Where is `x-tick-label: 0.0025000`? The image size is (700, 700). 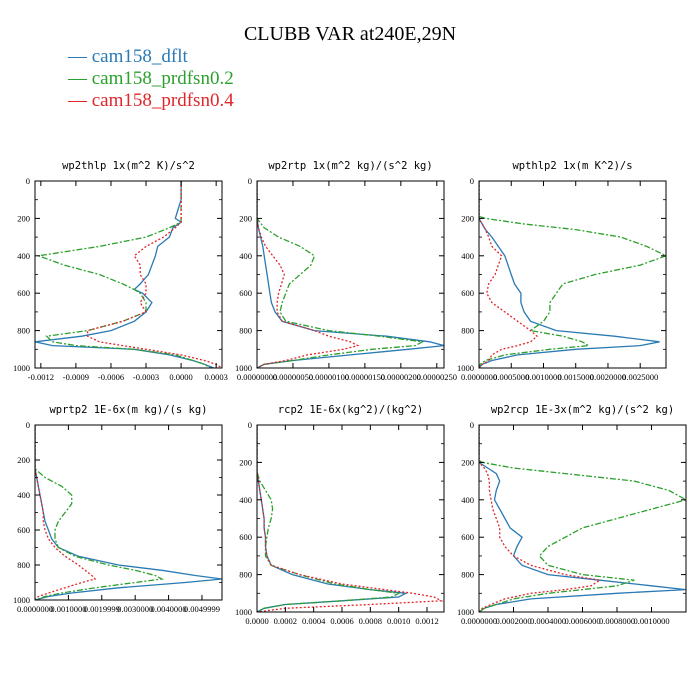 x-tick-label: 0.0025000 is located at coordinates (640, 377).